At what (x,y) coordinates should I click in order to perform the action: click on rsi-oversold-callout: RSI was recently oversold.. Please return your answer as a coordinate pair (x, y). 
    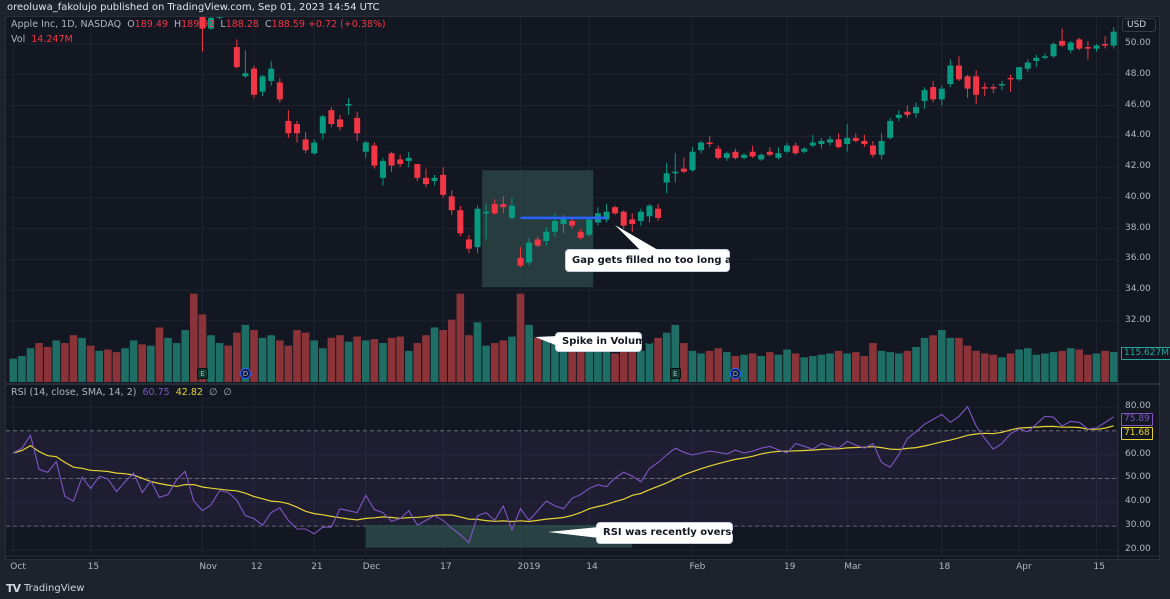
    Looking at the image, I should click on (674, 533).